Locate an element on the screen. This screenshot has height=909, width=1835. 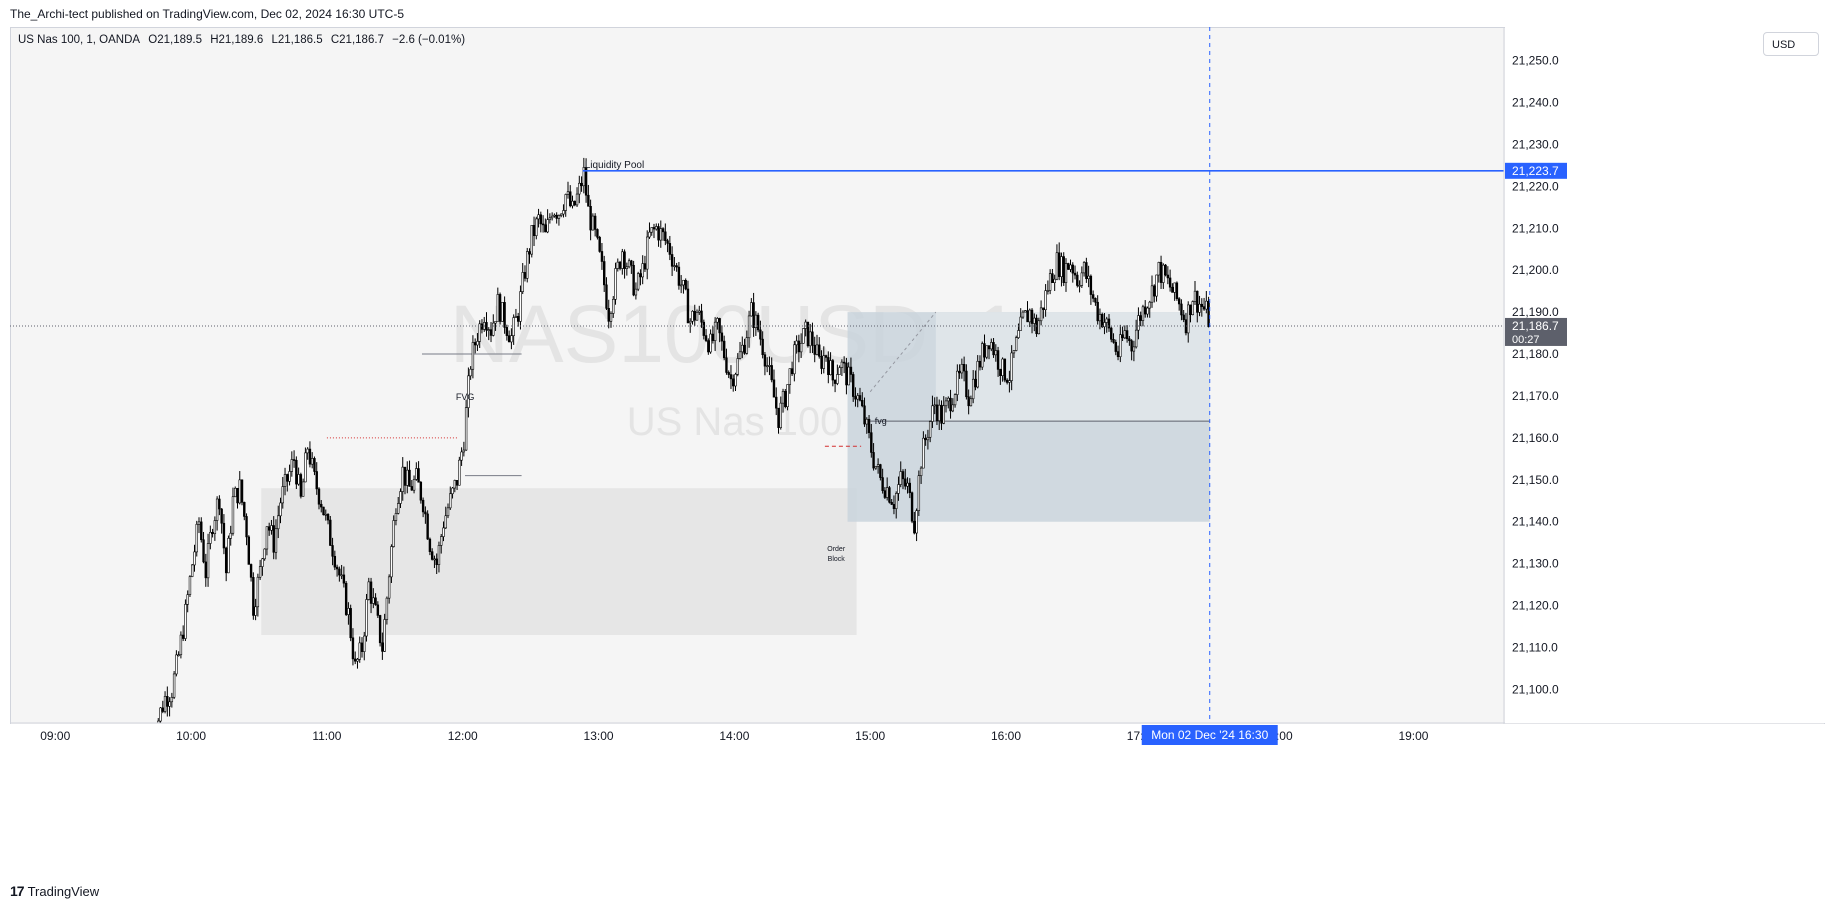
price-tick-label: 21,180.0 is located at coordinates (1535, 354).